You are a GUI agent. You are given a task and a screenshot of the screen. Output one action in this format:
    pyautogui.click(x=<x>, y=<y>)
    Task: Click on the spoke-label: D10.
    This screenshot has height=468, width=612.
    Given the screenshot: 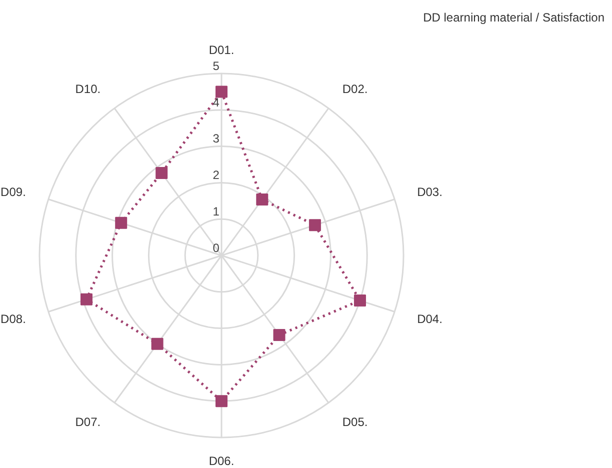 What is the action you would take?
    pyautogui.click(x=88, y=89)
    